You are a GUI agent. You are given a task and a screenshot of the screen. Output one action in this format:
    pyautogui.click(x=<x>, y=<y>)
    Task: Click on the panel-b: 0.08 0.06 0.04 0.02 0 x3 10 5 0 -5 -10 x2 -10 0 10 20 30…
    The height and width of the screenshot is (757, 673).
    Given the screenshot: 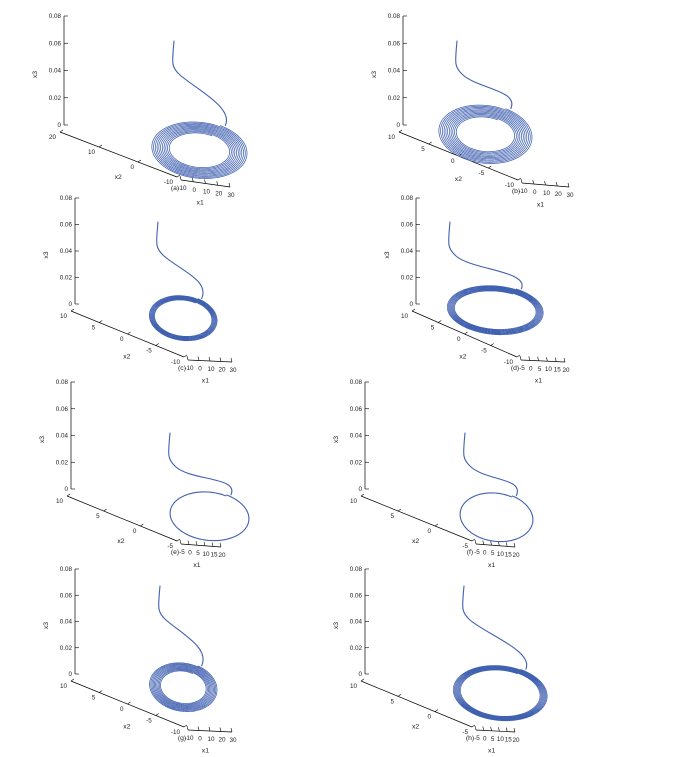 What is the action you would take?
    pyautogui.click(x=505, y=106)
    